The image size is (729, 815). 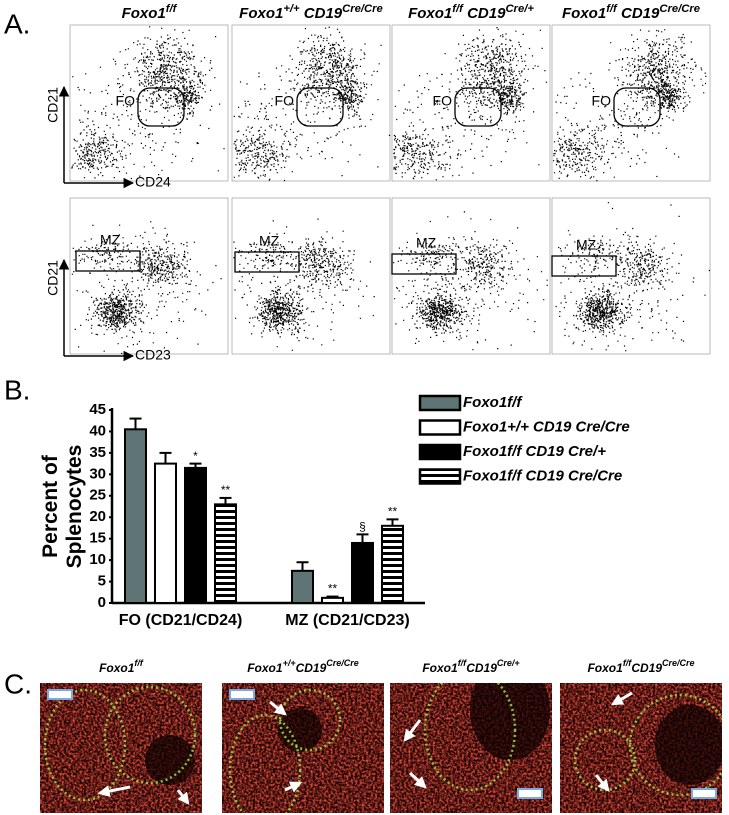 What do you see at coordinates (493, 402) in the screenshot?
I see `legend-label: Foxo1f/f` at bounding box center [493, 402].